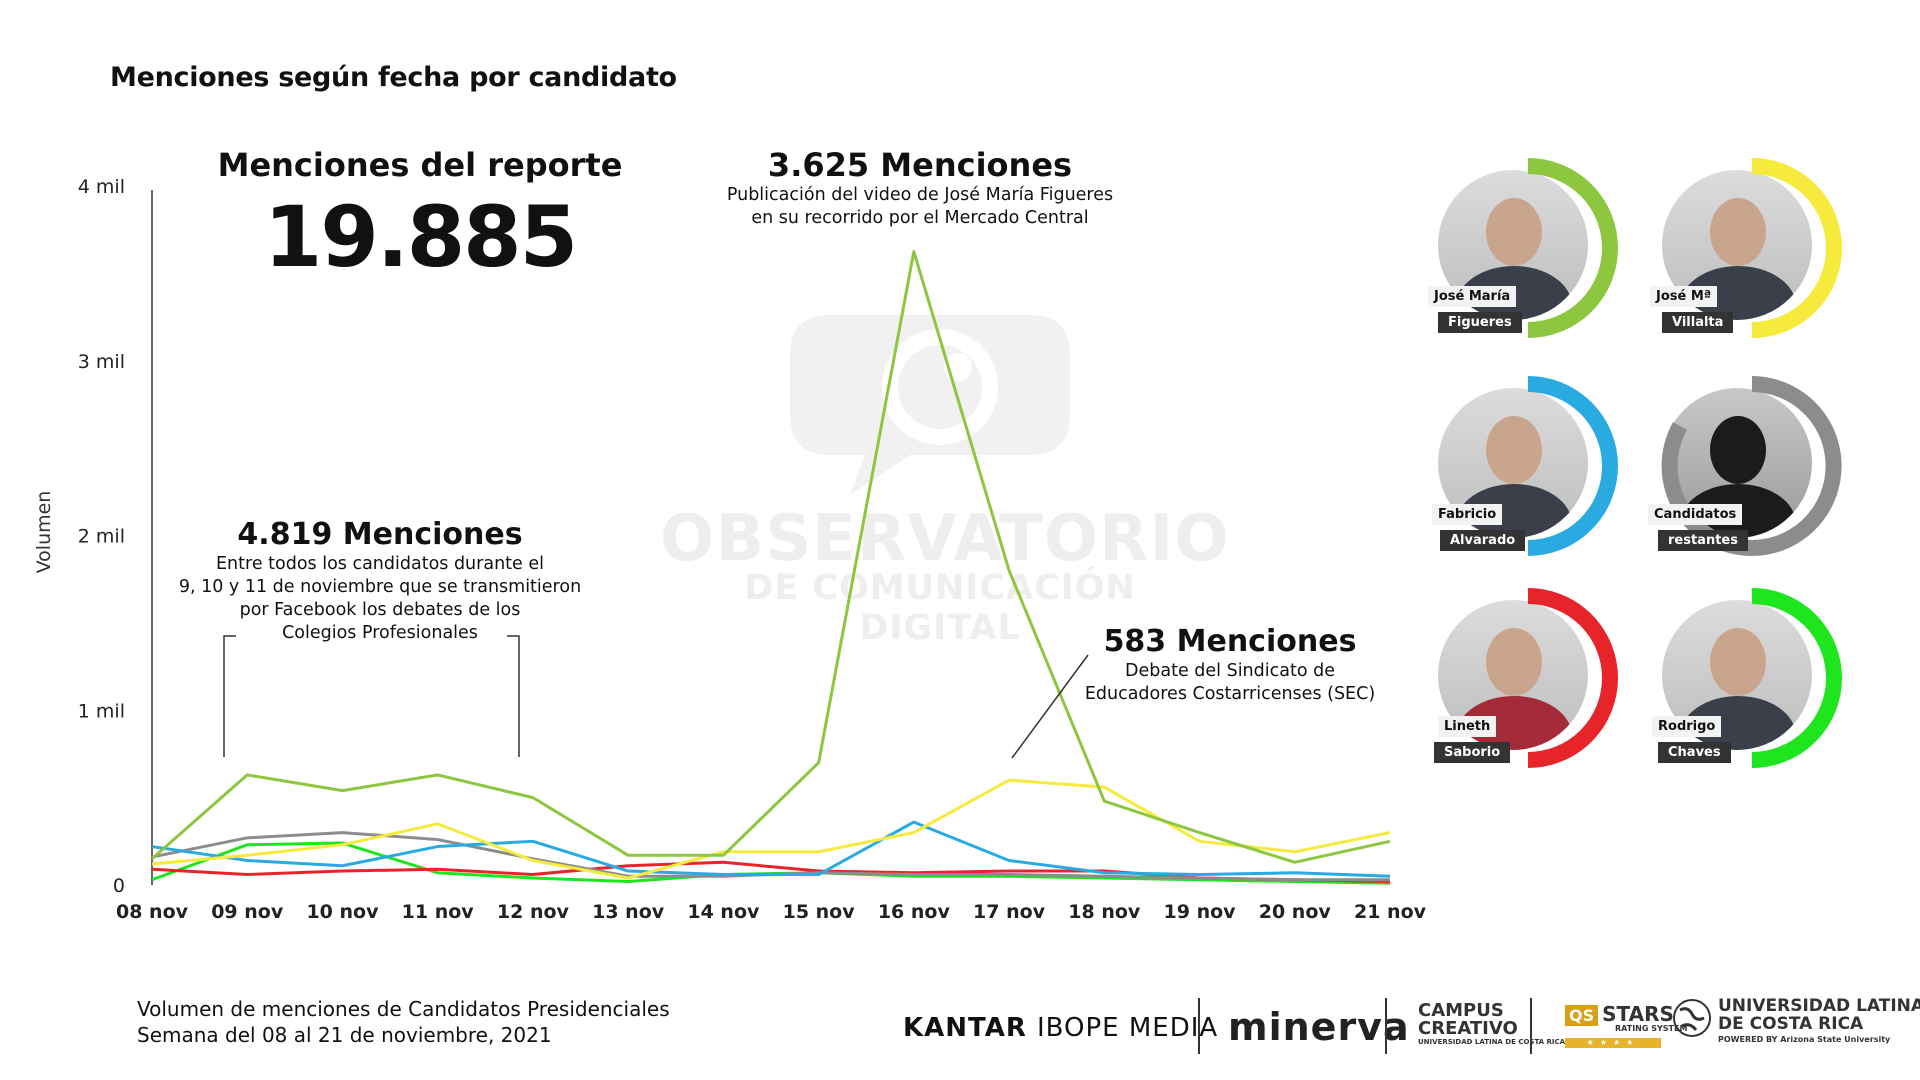 The width and height of the screenshot is (1920, 1080). I want to click on qs-stars-logo: QS STARS, so click(1619, 1014).